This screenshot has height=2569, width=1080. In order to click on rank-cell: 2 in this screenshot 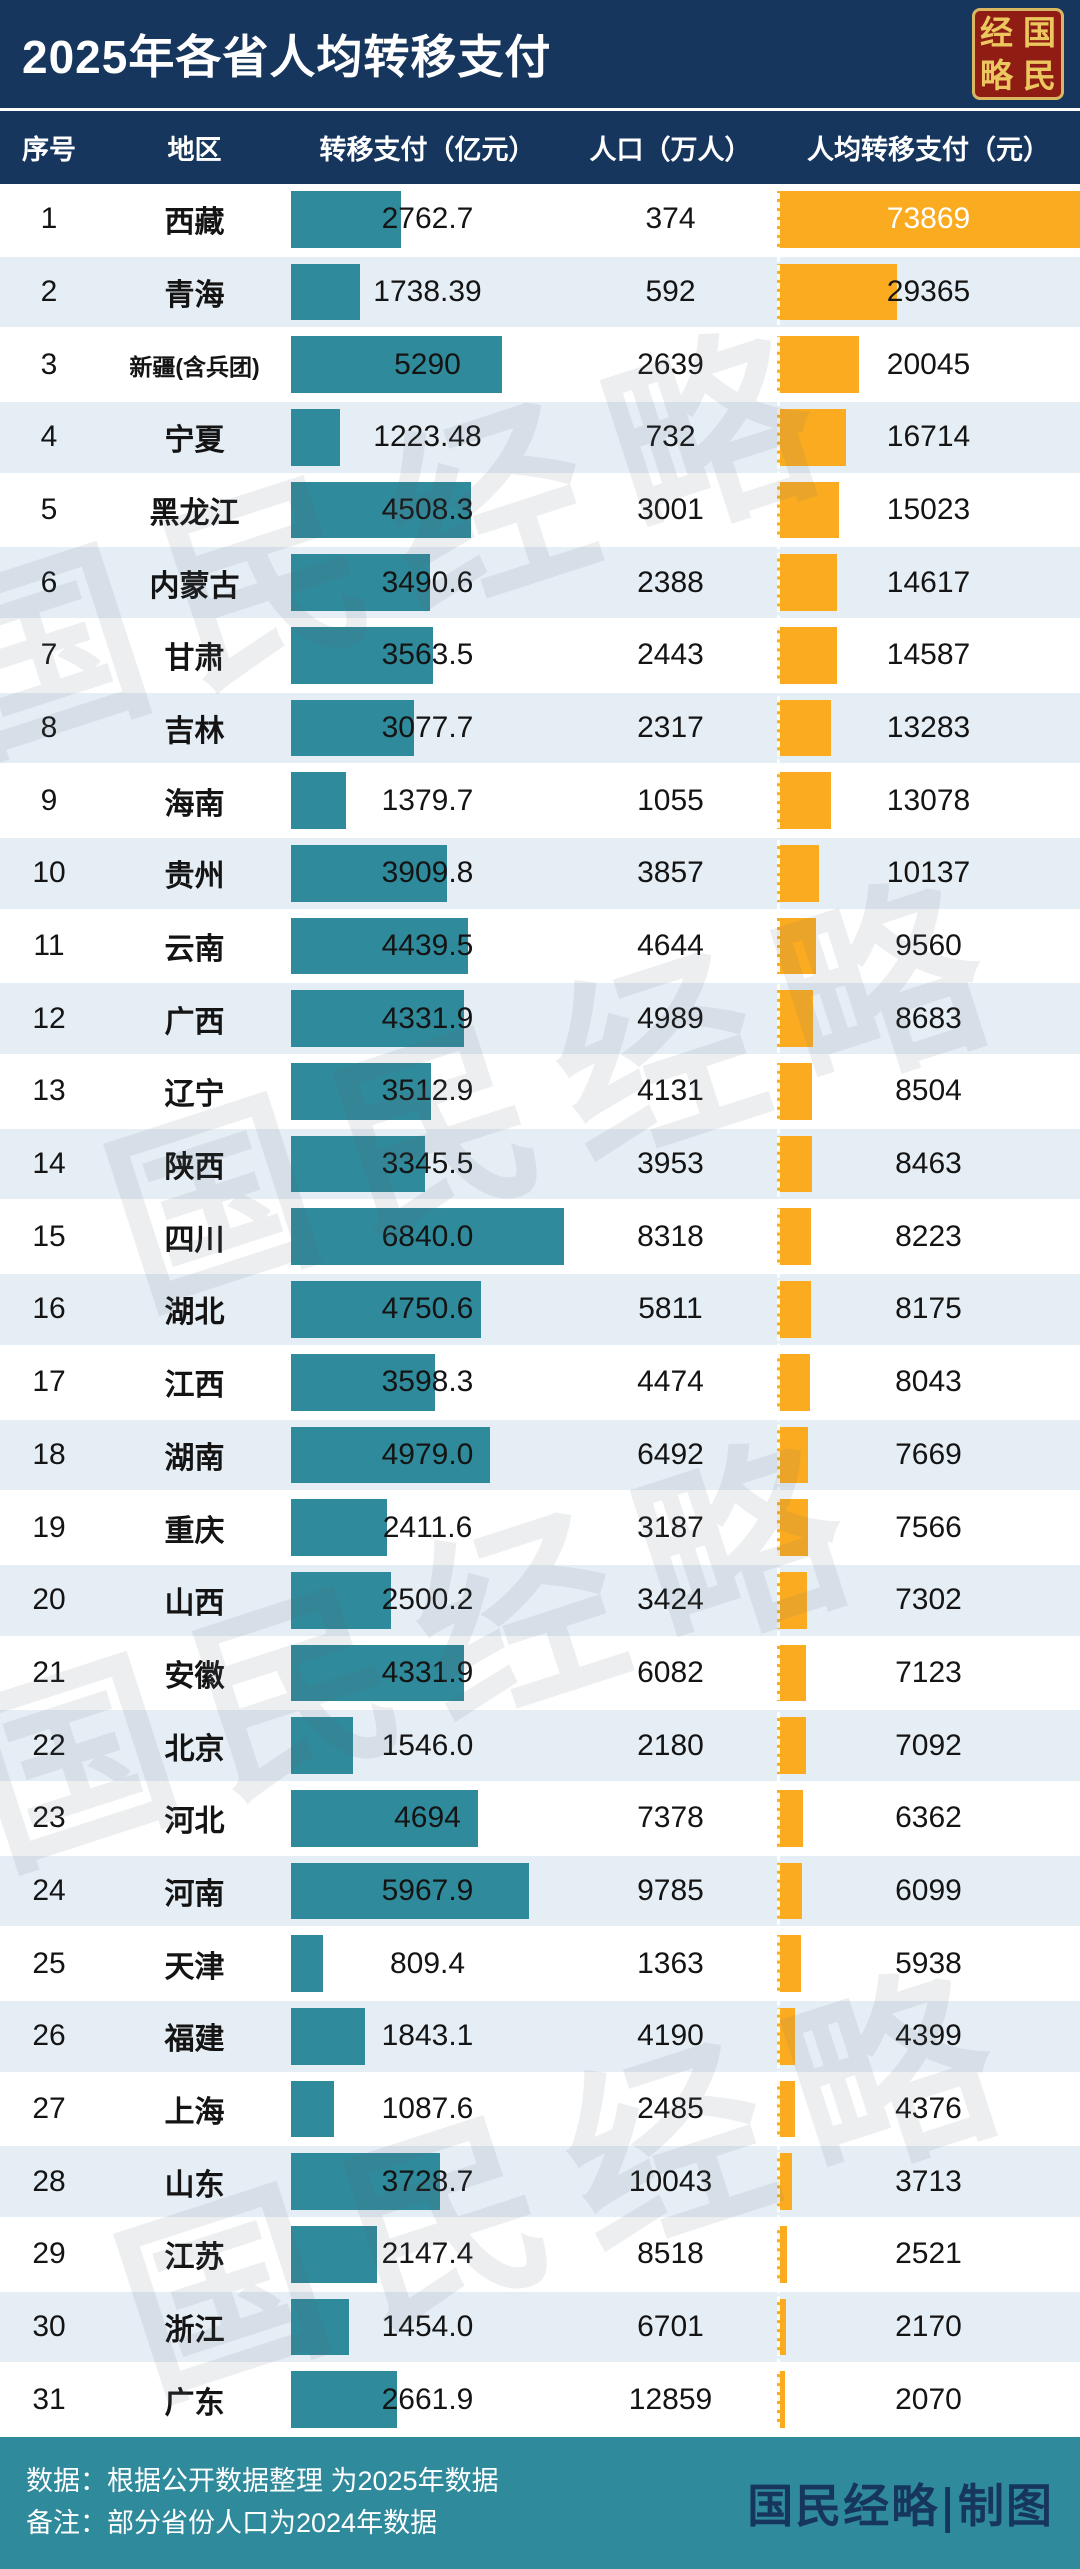, I will do `click(49, 292)`.